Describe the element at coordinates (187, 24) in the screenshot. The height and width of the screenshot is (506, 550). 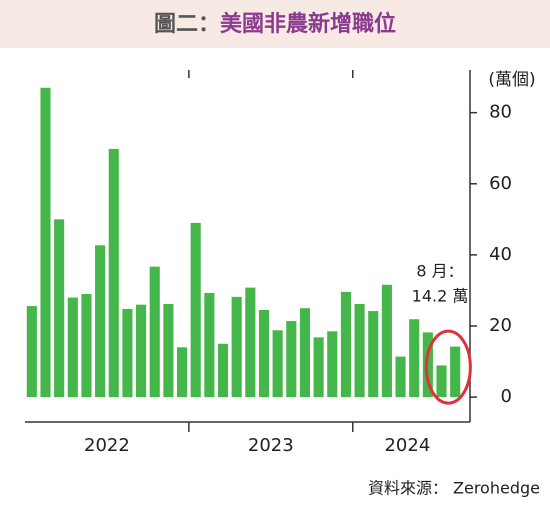
I see `figure-label: 圖二：` at that location.